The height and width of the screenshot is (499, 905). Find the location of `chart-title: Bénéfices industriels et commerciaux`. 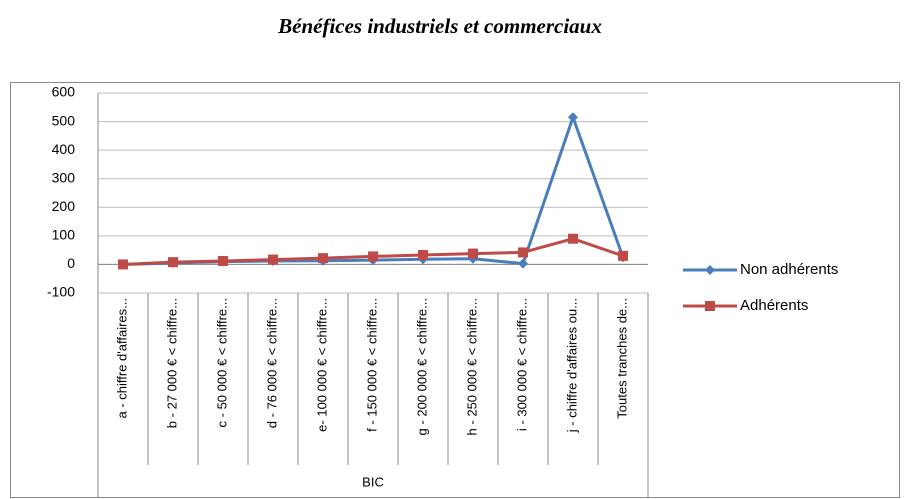

chart-title: Bénéfices industriels et commerciaux is located at coordinates (439, 26).